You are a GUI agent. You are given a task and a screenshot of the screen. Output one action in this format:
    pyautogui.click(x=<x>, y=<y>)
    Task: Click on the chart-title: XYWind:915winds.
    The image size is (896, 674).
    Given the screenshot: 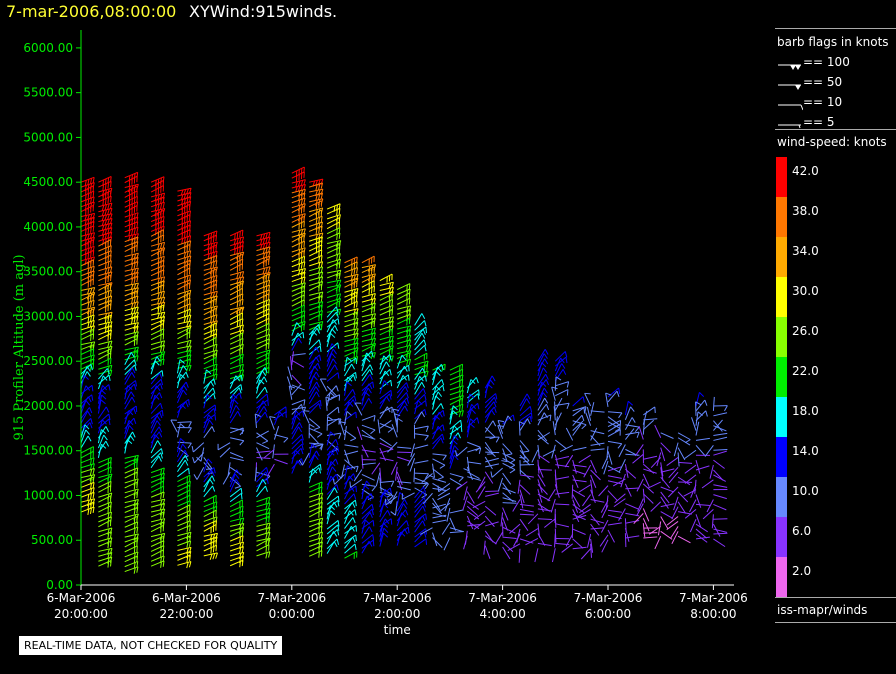 What is the action you would take?
    pyautogui.click(x=263, y=11)
    